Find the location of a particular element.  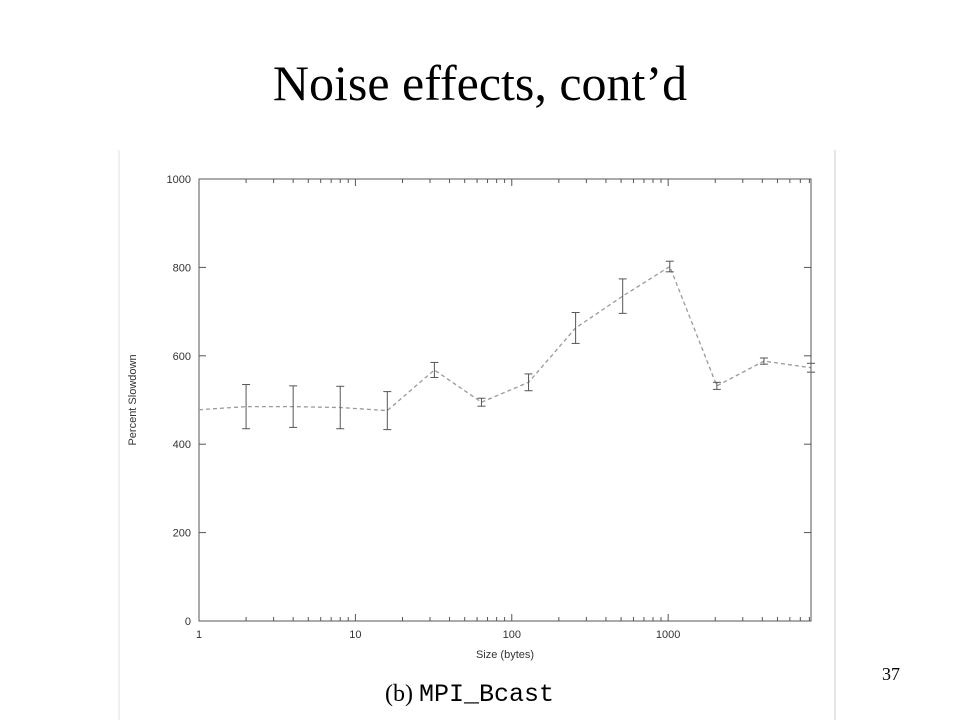

y-tick-label: 400 is located at coordinates (182, 445).